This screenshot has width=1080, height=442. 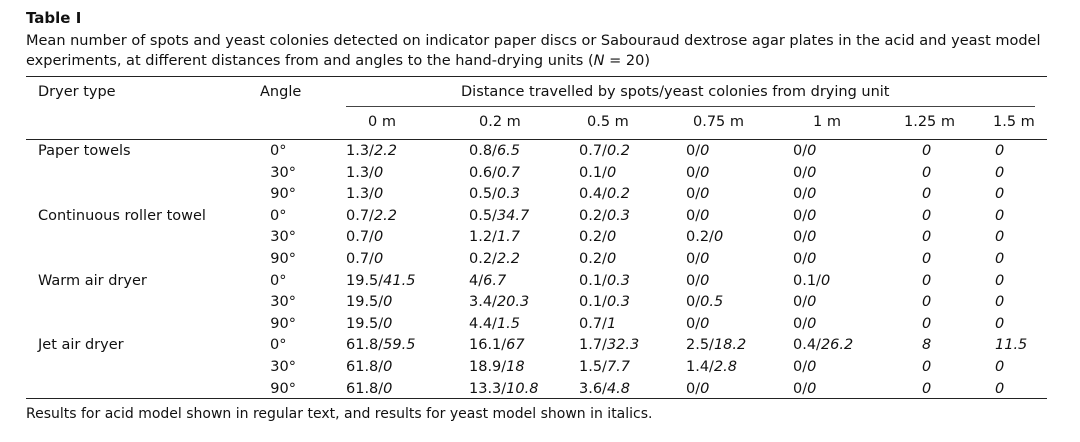 What do you see at coordinates (500, 122) in the screenshot?
I see `distance-header: 0.2 m` at bounding box center [500, 122].